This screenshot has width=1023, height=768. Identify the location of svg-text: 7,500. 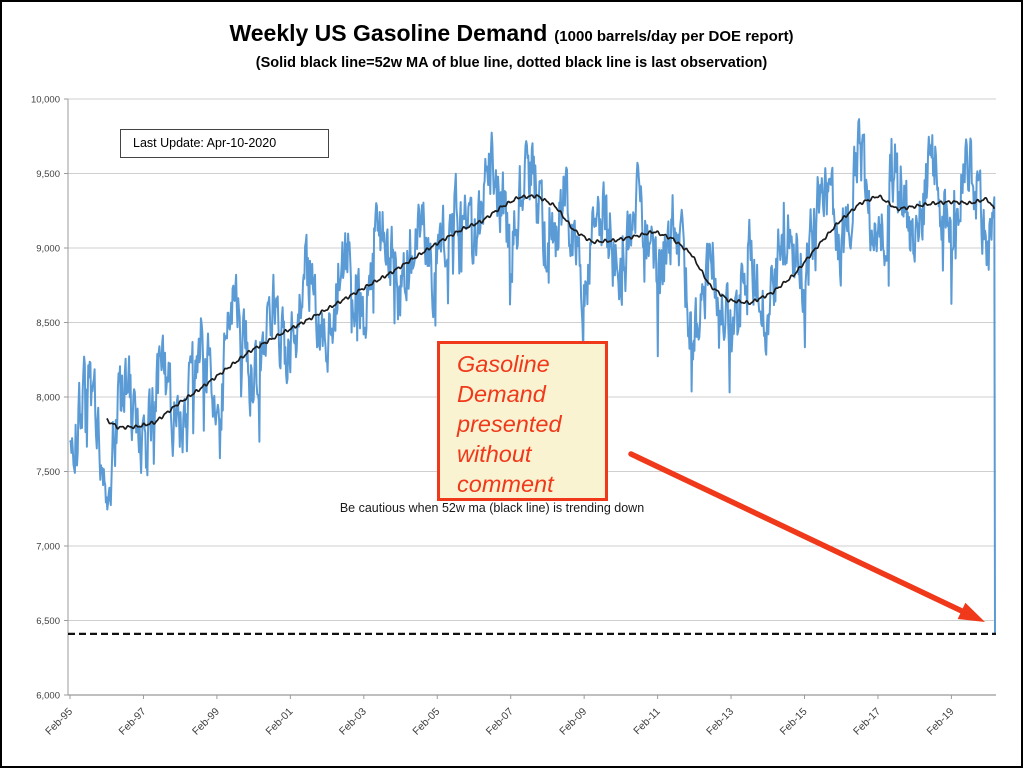
(48, 472).